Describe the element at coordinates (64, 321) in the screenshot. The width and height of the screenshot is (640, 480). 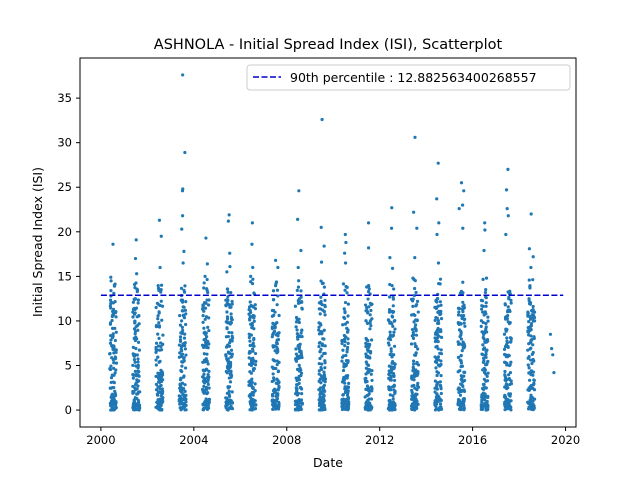
I see `y-tick-label: 10` at that location.